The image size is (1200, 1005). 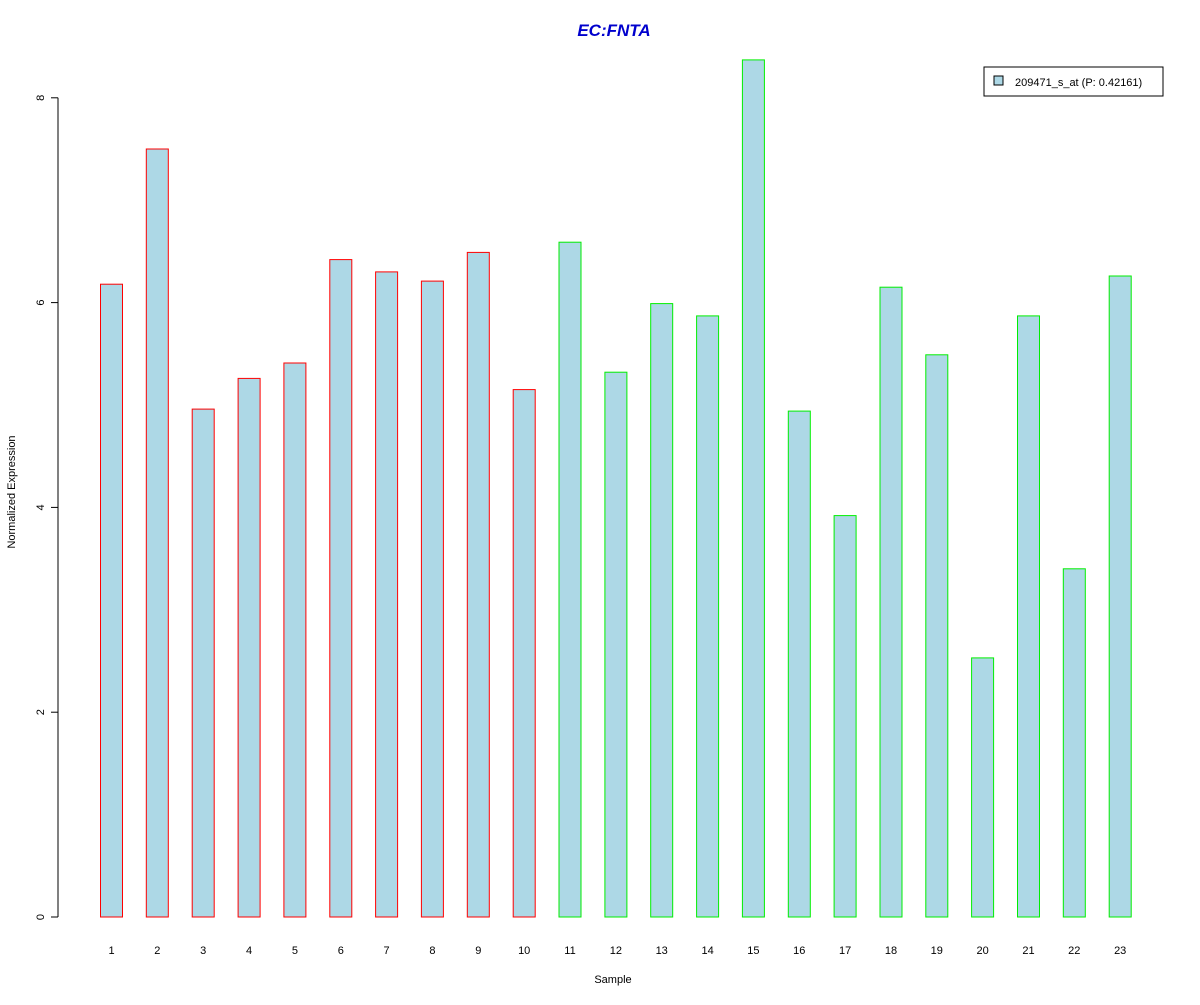 I want to click on x-tick-label: 7, so click(x=387, y=951).